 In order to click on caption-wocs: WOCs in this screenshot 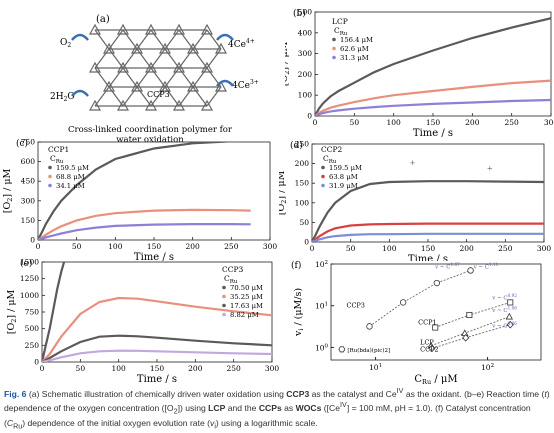, I will do `click(308, 408)`.